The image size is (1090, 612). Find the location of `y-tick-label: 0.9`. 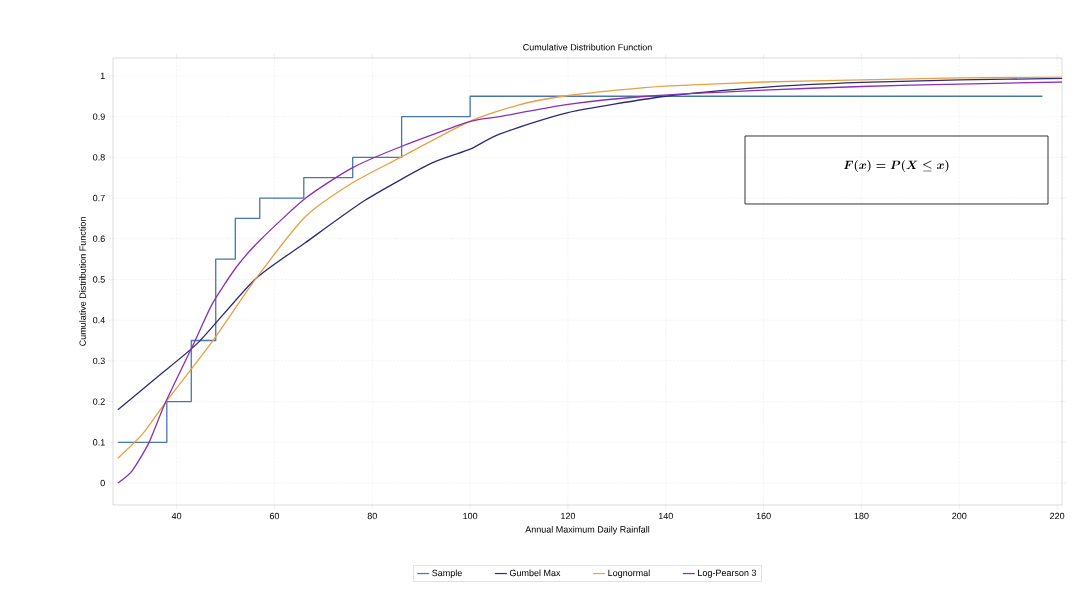

y-tick-label: 0.9 is located at coordinates (99, 116).